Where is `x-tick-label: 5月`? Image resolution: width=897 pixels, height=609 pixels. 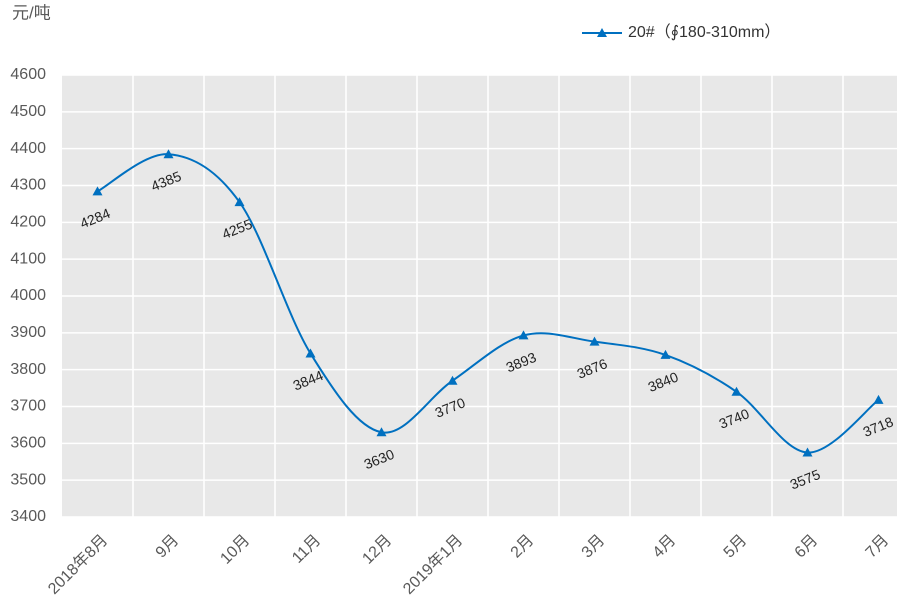 x-tick-label: 5月 is located at coordinates (736, 547).